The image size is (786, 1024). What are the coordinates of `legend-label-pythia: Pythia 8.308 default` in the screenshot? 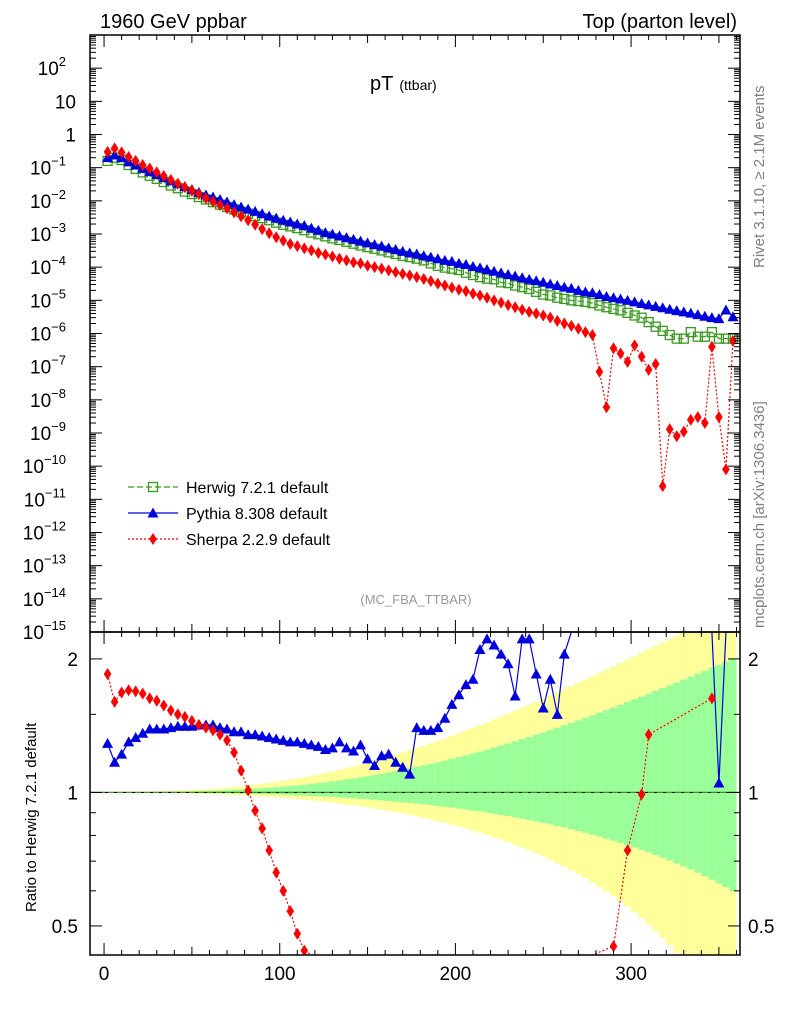 It's located at (257, 514).